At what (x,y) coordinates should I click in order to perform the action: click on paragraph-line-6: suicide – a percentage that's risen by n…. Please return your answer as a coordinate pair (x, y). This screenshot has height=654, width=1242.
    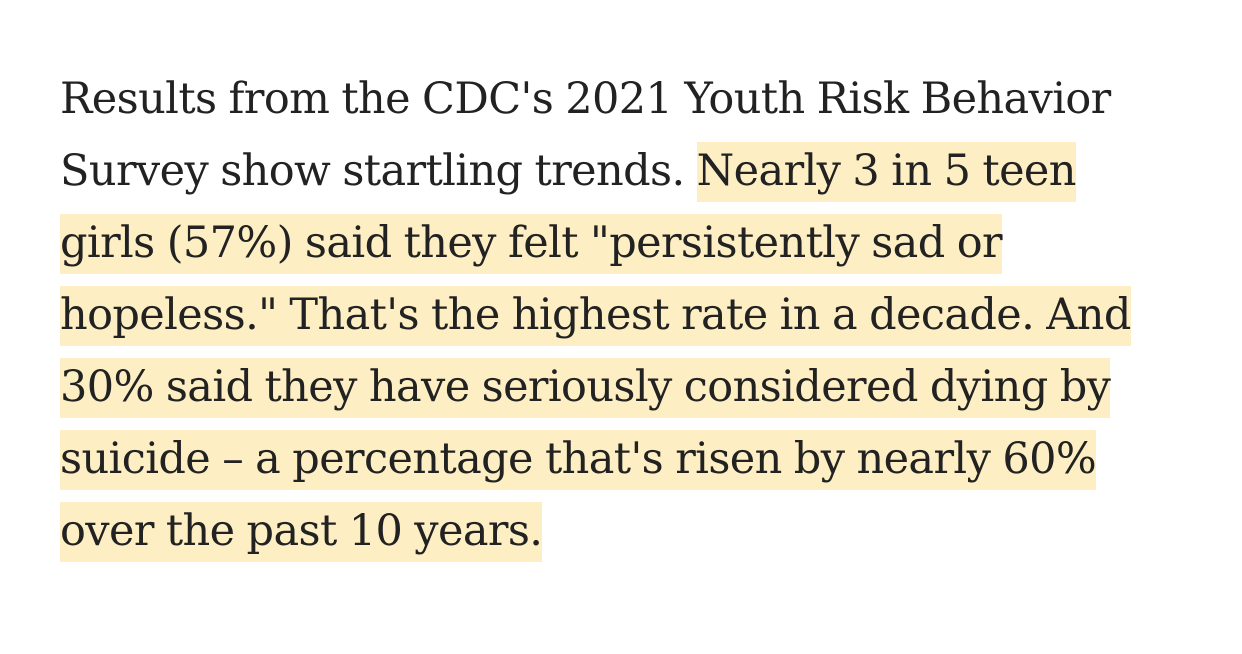
    Looking at the image, I should click on (630, 459).